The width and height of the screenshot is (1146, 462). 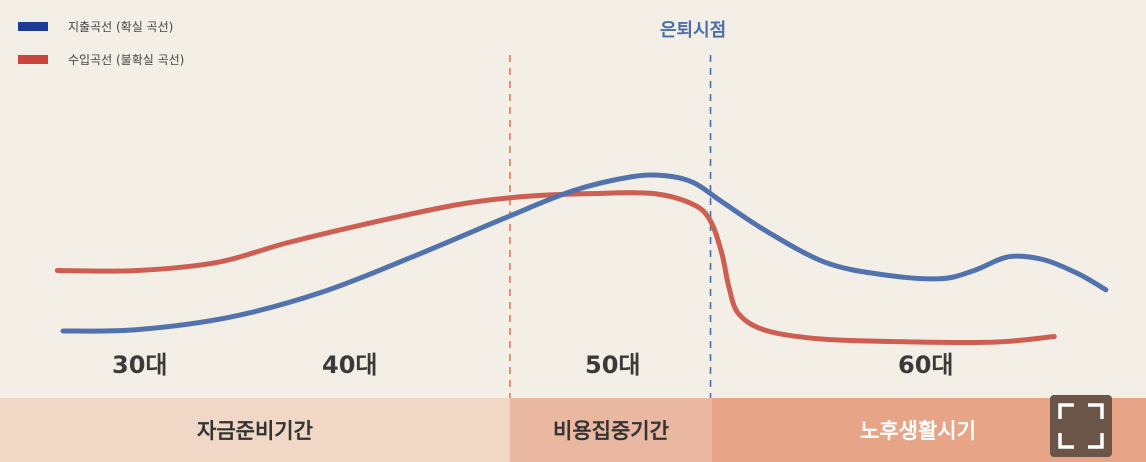 I want to click on legend-swatch-income, so click(x=33, y=59).